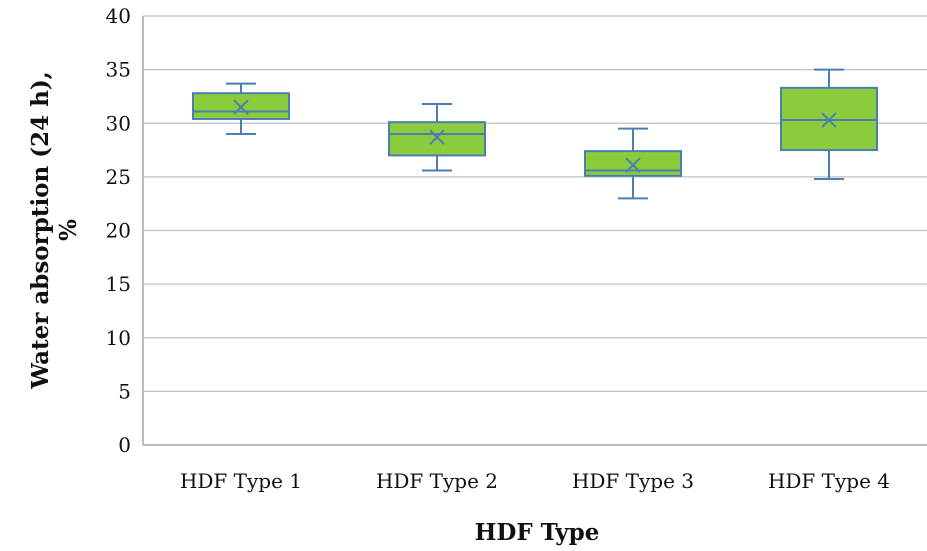  Describe the element at coordinates (124, 391) in the screenshot. I see `y-tick-label: 5` at that location.